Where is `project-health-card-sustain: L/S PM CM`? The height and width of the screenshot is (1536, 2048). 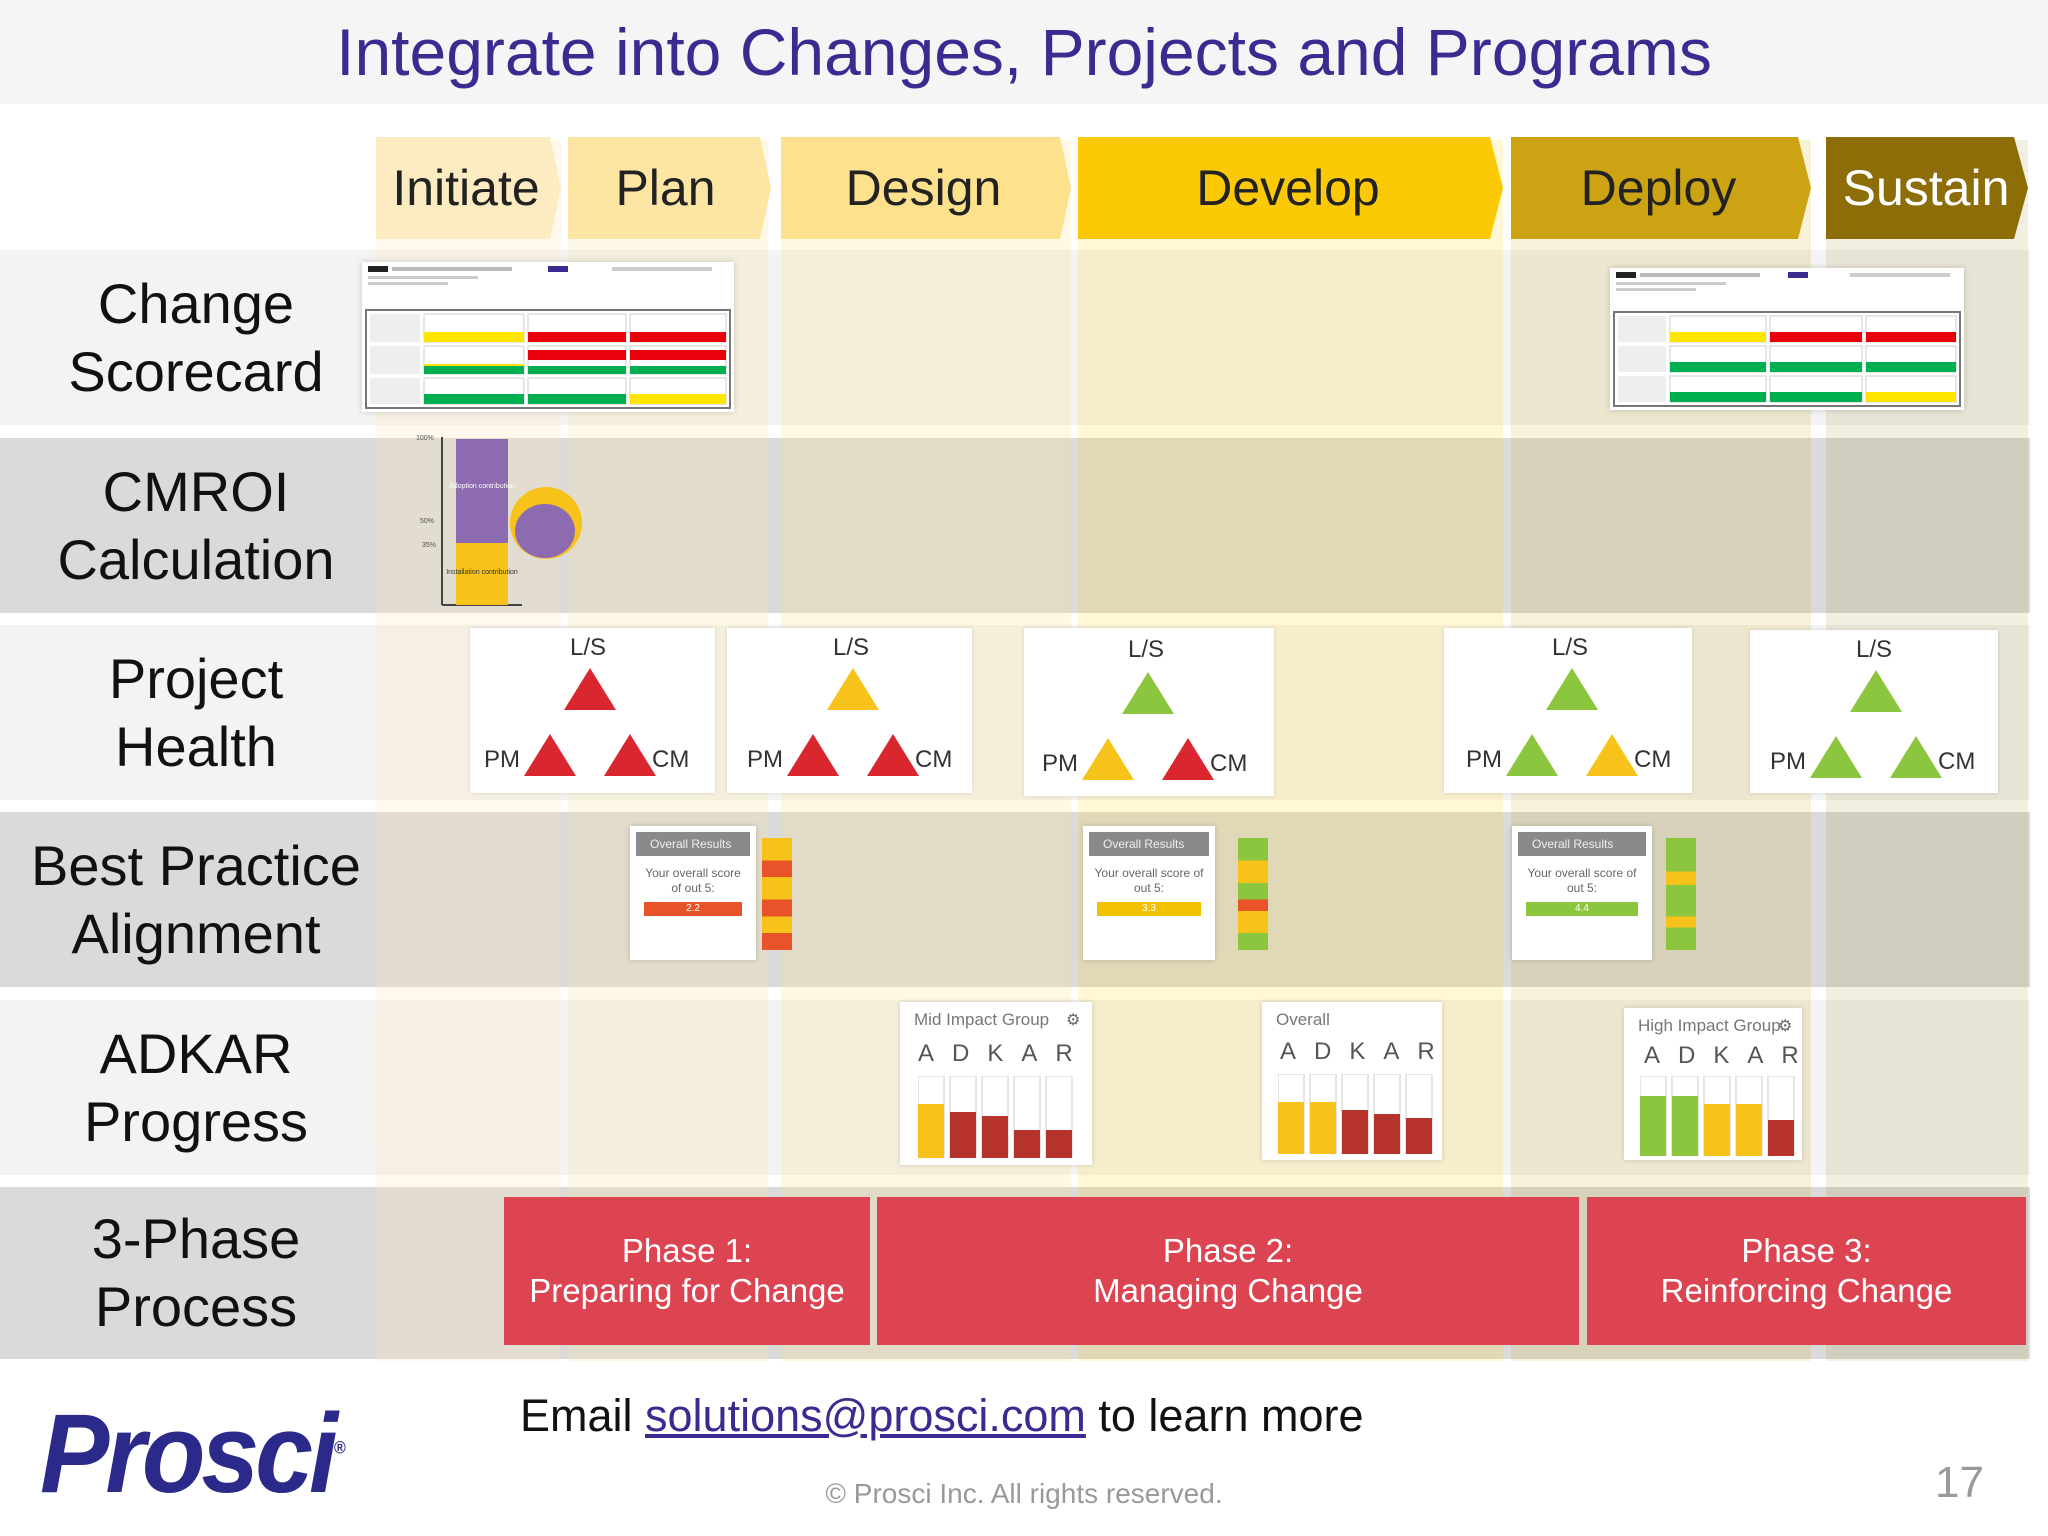
project-health-card-sustain: L/S PM CM is located at coordinates (1874, 711).